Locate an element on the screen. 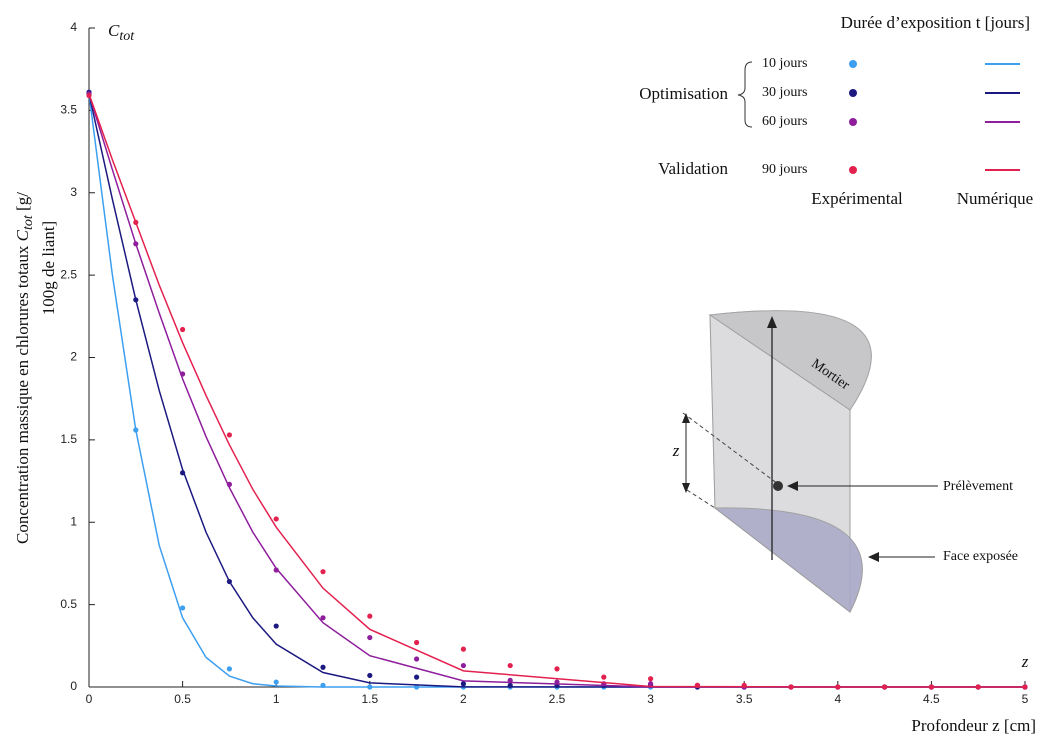 This screenshot has height=744, width=1046. corner-label: Ctot is located at coordinates (121, 32).